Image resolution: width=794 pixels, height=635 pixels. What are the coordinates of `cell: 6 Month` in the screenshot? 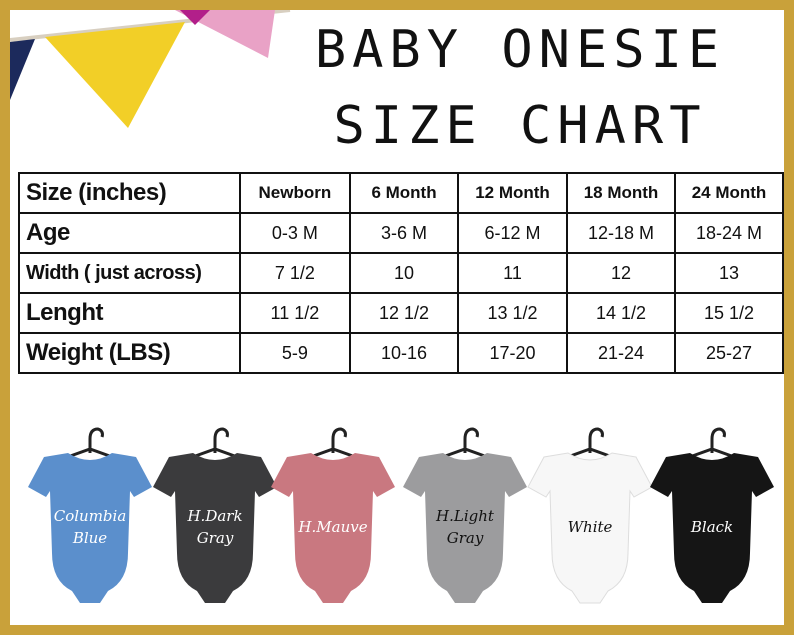 It's located at (404, 193).